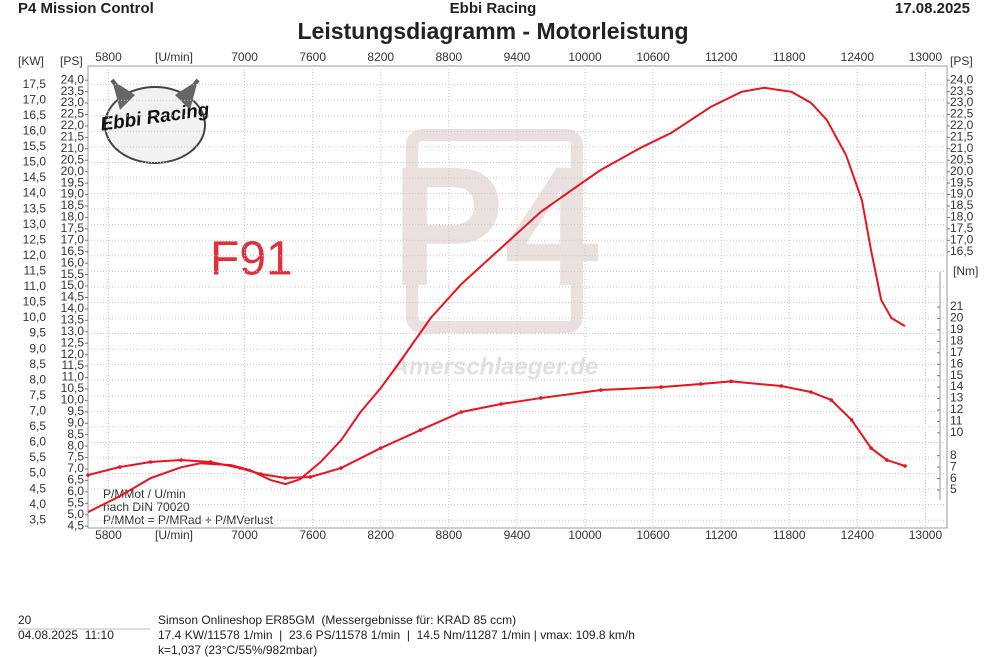  What do you see at coordinates (953, 489) in the screenshot?
I see `y2-tick-label: 5` at bounding box center [953, 489].